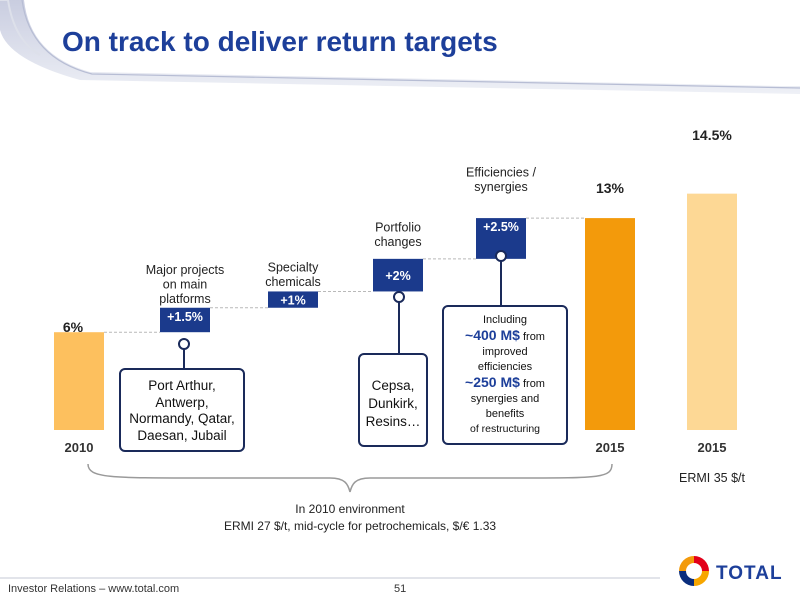  Describe the element at coordinates (501, 227) in the screenshot. I see `step-value-label: +2.5%` at that location.